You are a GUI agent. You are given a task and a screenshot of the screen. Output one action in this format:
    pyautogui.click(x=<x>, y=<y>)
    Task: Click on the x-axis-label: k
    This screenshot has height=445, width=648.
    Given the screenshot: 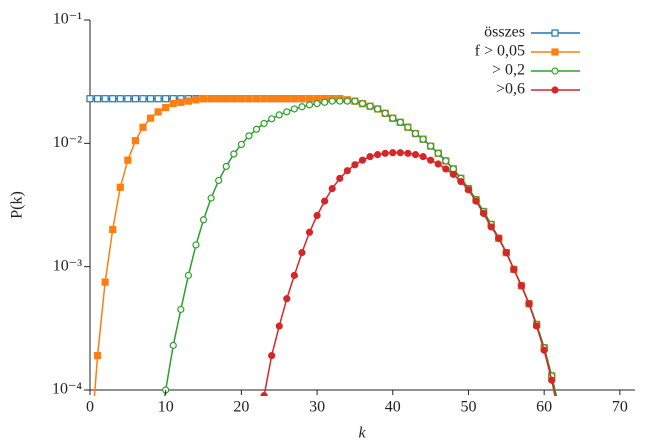 What is the action you would take?
    pyautogui.click(x=362, y=433)
    